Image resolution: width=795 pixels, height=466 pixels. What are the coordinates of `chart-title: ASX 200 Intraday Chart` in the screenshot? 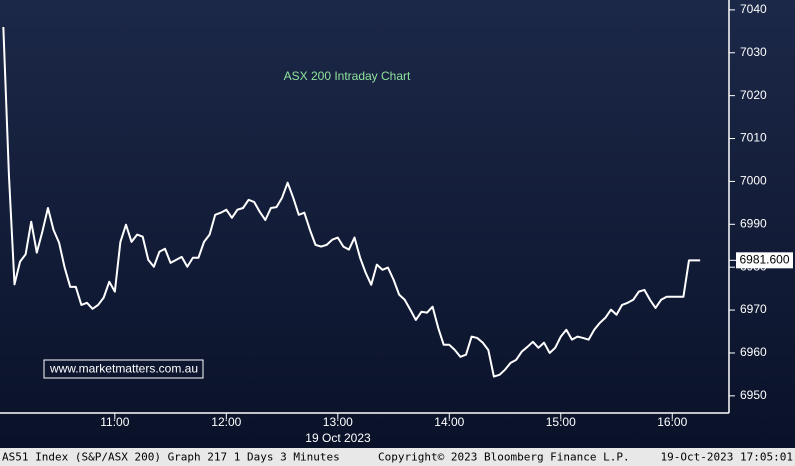 It's located at (347, 76).